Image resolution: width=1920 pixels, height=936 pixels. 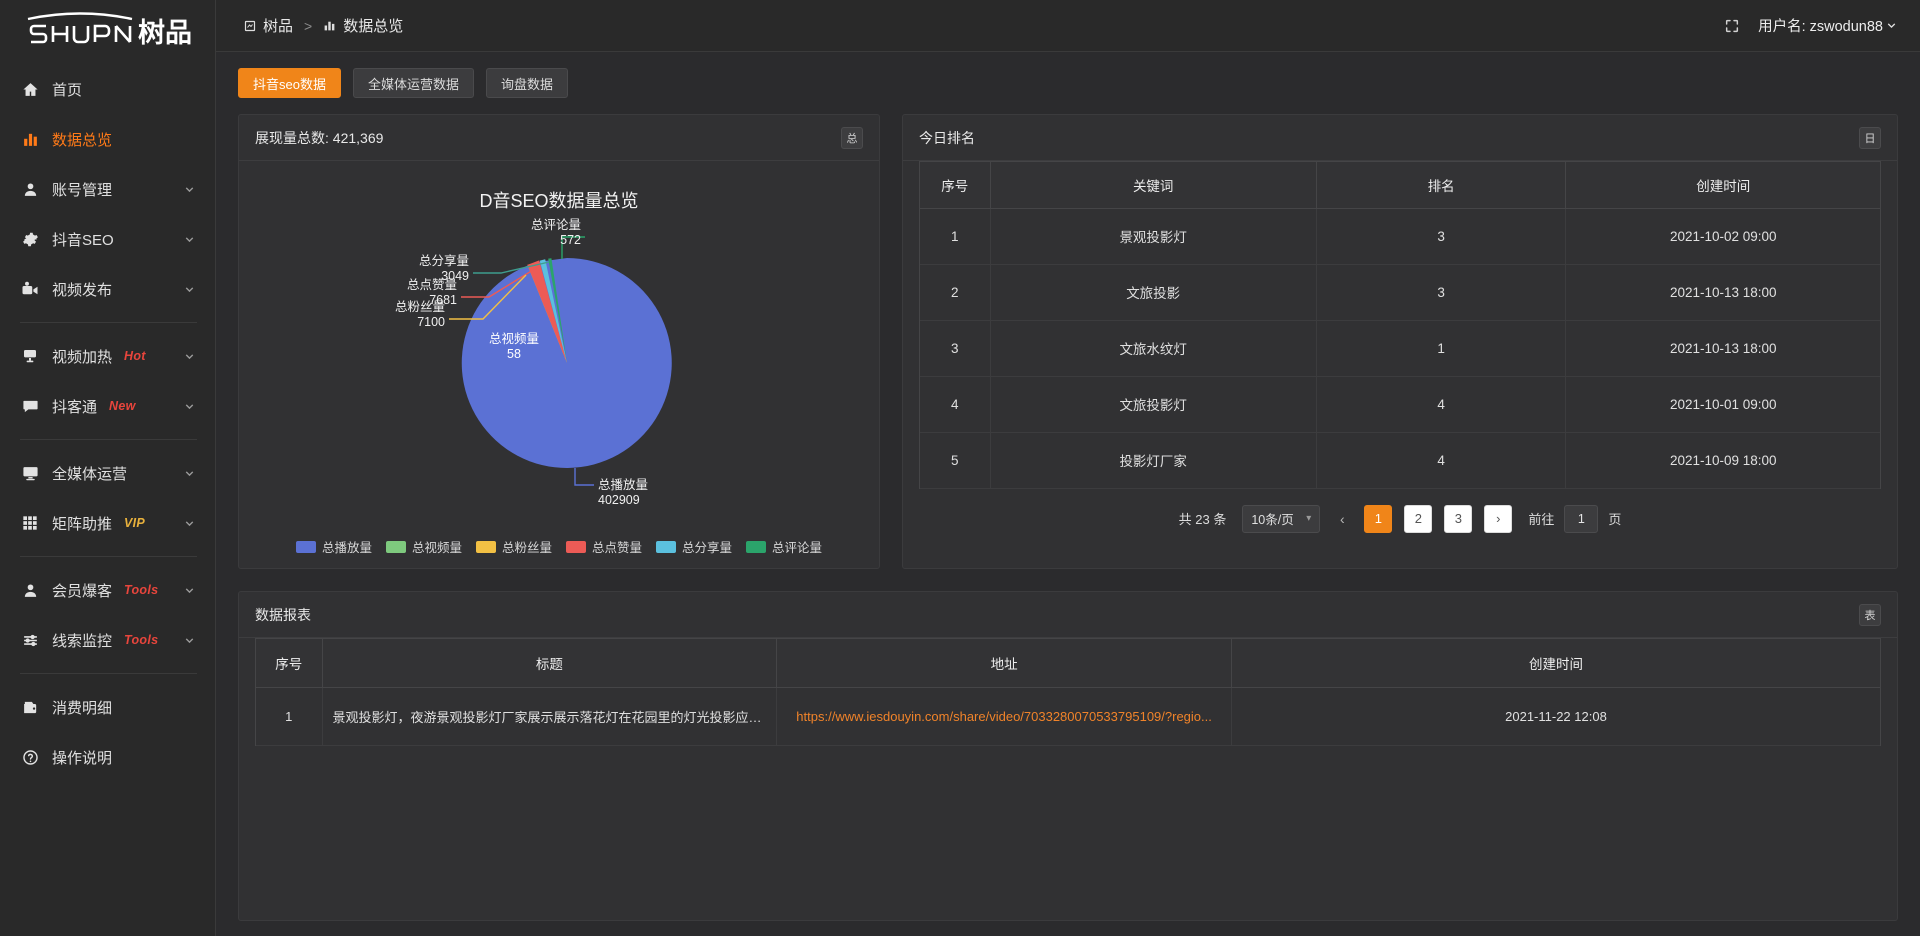 I want to click on gear-icon, so click(x=30, y=239).